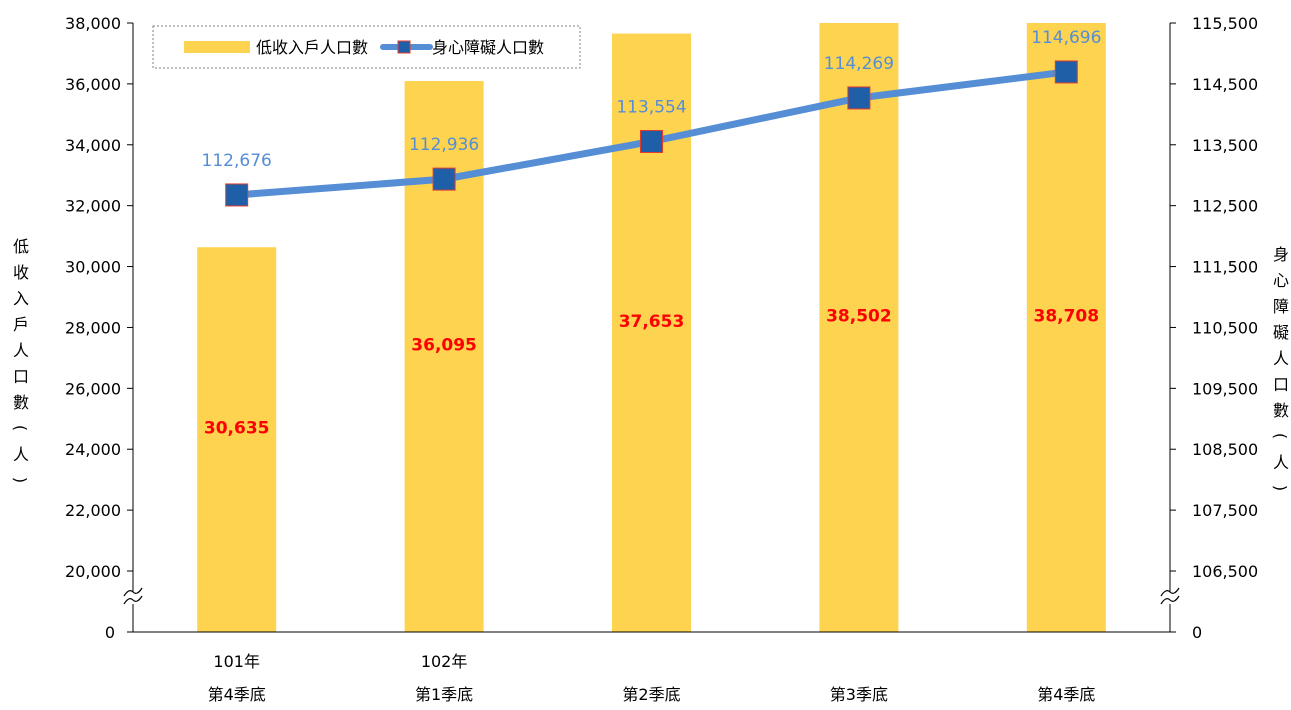 The image size is (1291, 710). I want to click on left-axis-title: 低收入戶人口數(人), so click(20, 360).